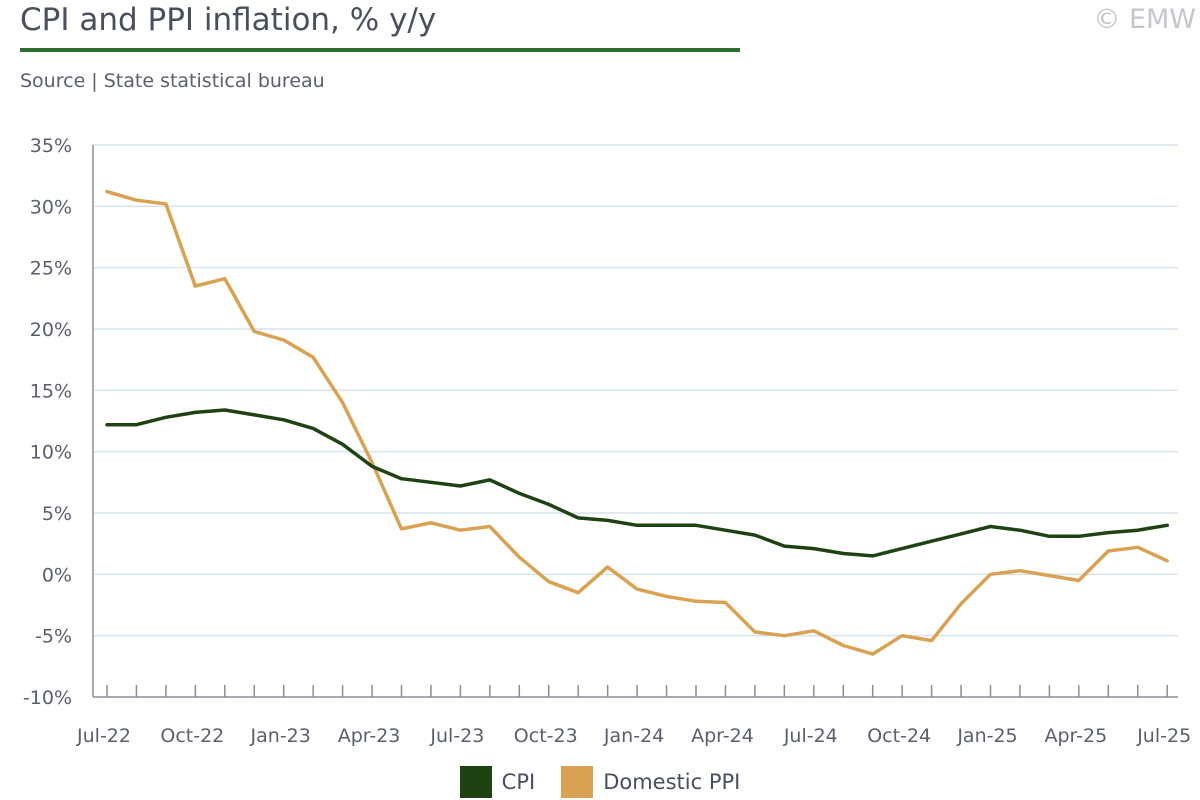 The image size is (1200, 800). What do you see at coordinates (475, 782) in the screenshot?
I see `legend-swatch-cpi` at bounding box center [475, 782].